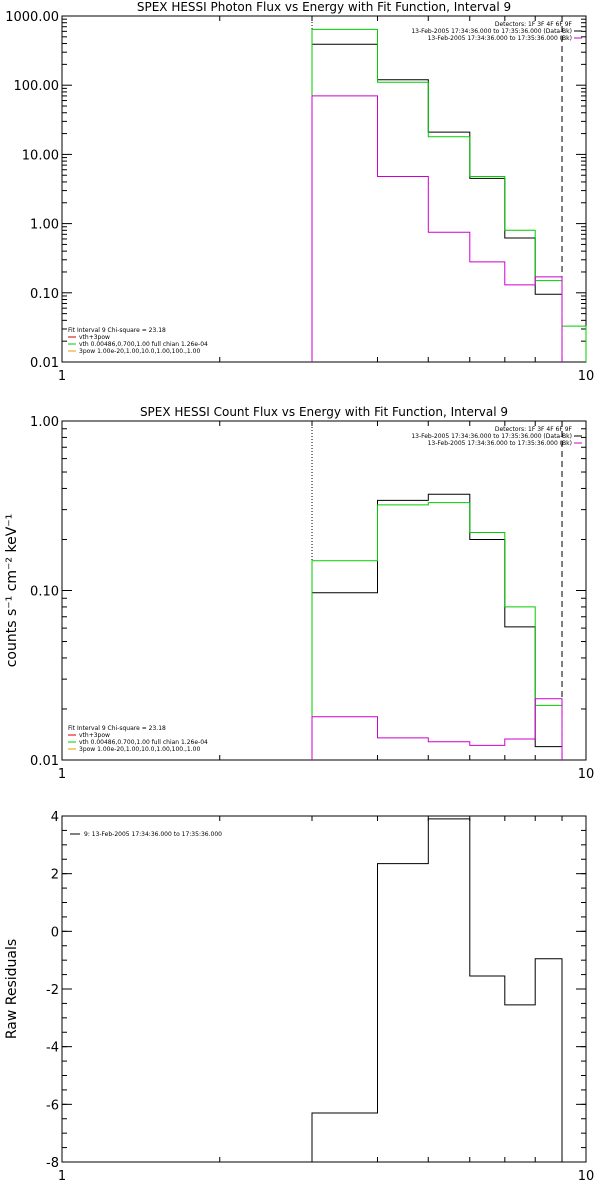  What do you see at coordinates (12, 989) in the screenshot?
I see `y-axis-label: Raw Residuals` at bounding box center [12, 989].